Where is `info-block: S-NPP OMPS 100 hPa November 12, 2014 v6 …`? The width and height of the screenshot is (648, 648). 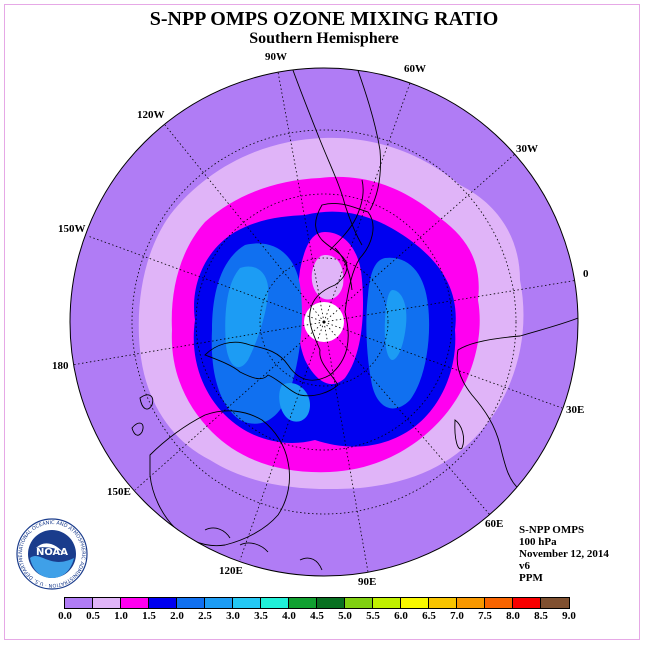
info-block: S-NPP OMPS 100 hPa November 12, 2014 v6 … is located at coordinates (564, 554).